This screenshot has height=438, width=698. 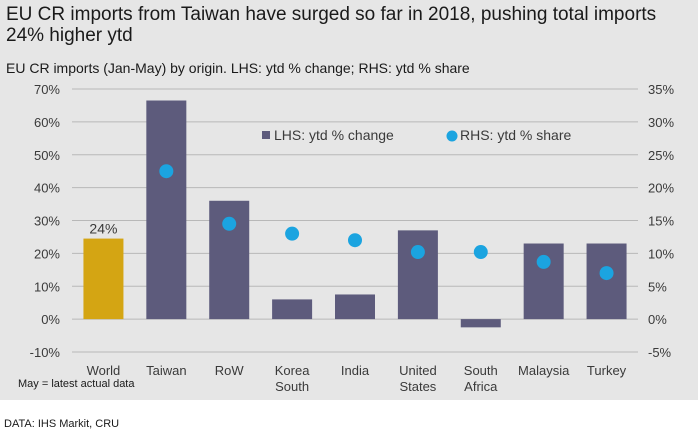 I want to click on category-label: RoW, so click(x=230, y=370).